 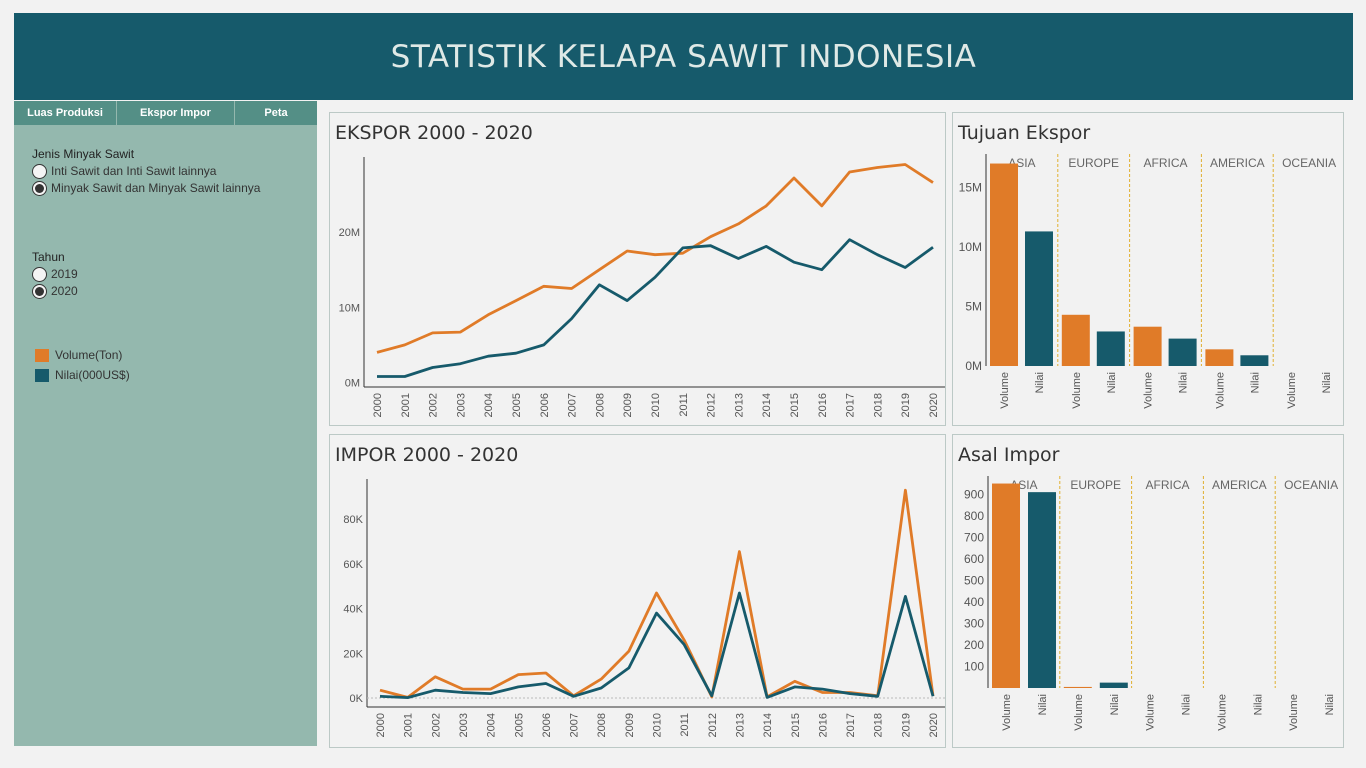 What do you see at coordinates (1093, 163) in the screenshot?
I see `category-label: EUROPE` at bounding box center [1093, 163].